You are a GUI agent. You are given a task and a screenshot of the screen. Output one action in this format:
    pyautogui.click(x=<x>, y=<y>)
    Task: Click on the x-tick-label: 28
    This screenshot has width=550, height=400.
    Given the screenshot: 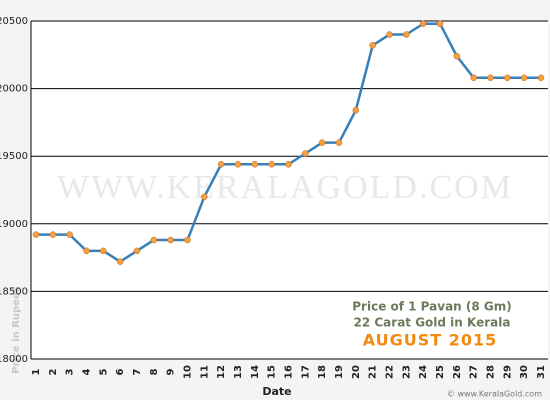 What is the action you would take?
    pyautogui.click(x=491, y=372)
    